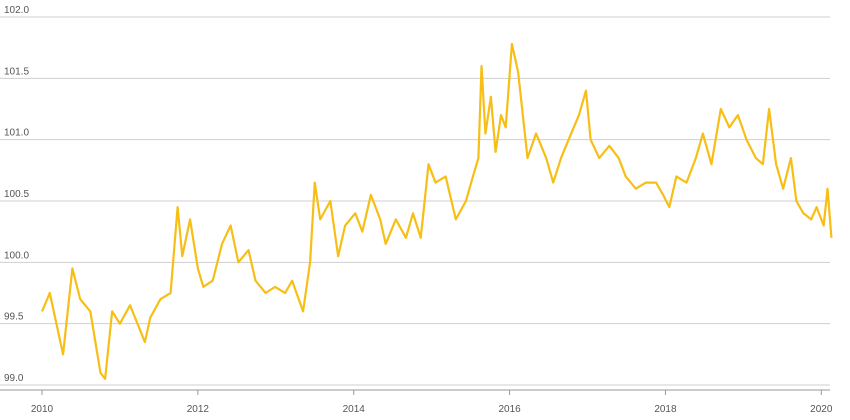 The height and width of the screenshot is (420, 850). Describe the element at coordinates (16, 255) in the screenshot. I see `y-tick-label: 100.0` at that location.